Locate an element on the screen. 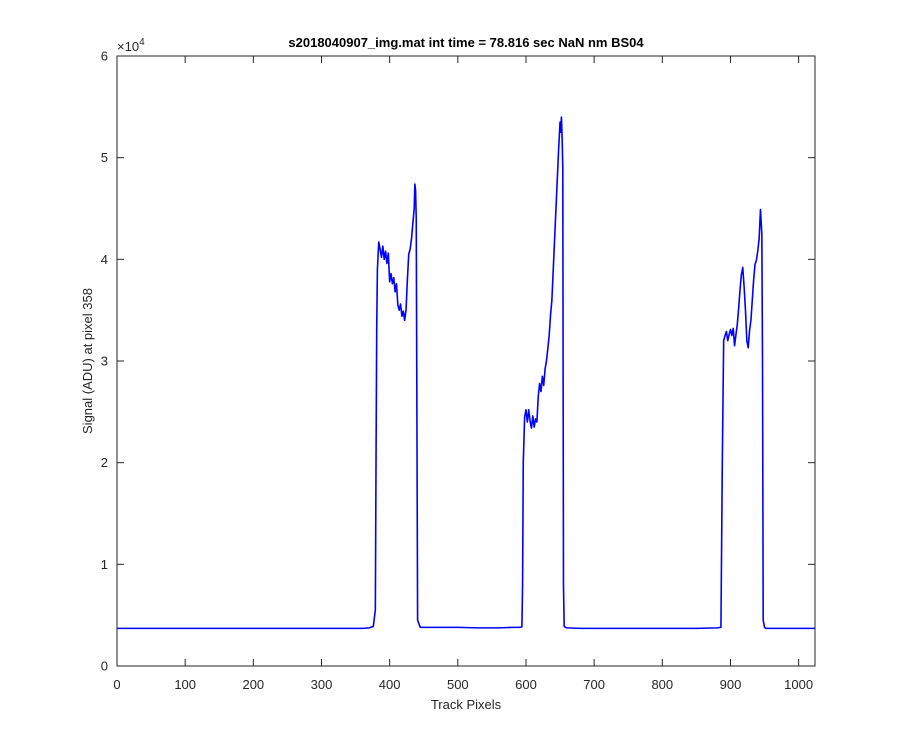 This screenshot has height=750, width=900. y-tick-label: 3 is located at coordinates (104, 361).